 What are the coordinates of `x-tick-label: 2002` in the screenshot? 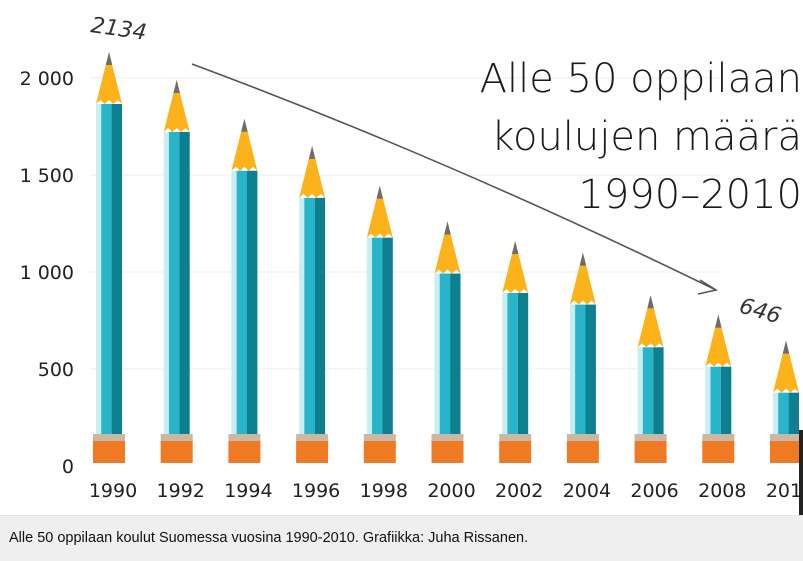 It's located at (519, 491).